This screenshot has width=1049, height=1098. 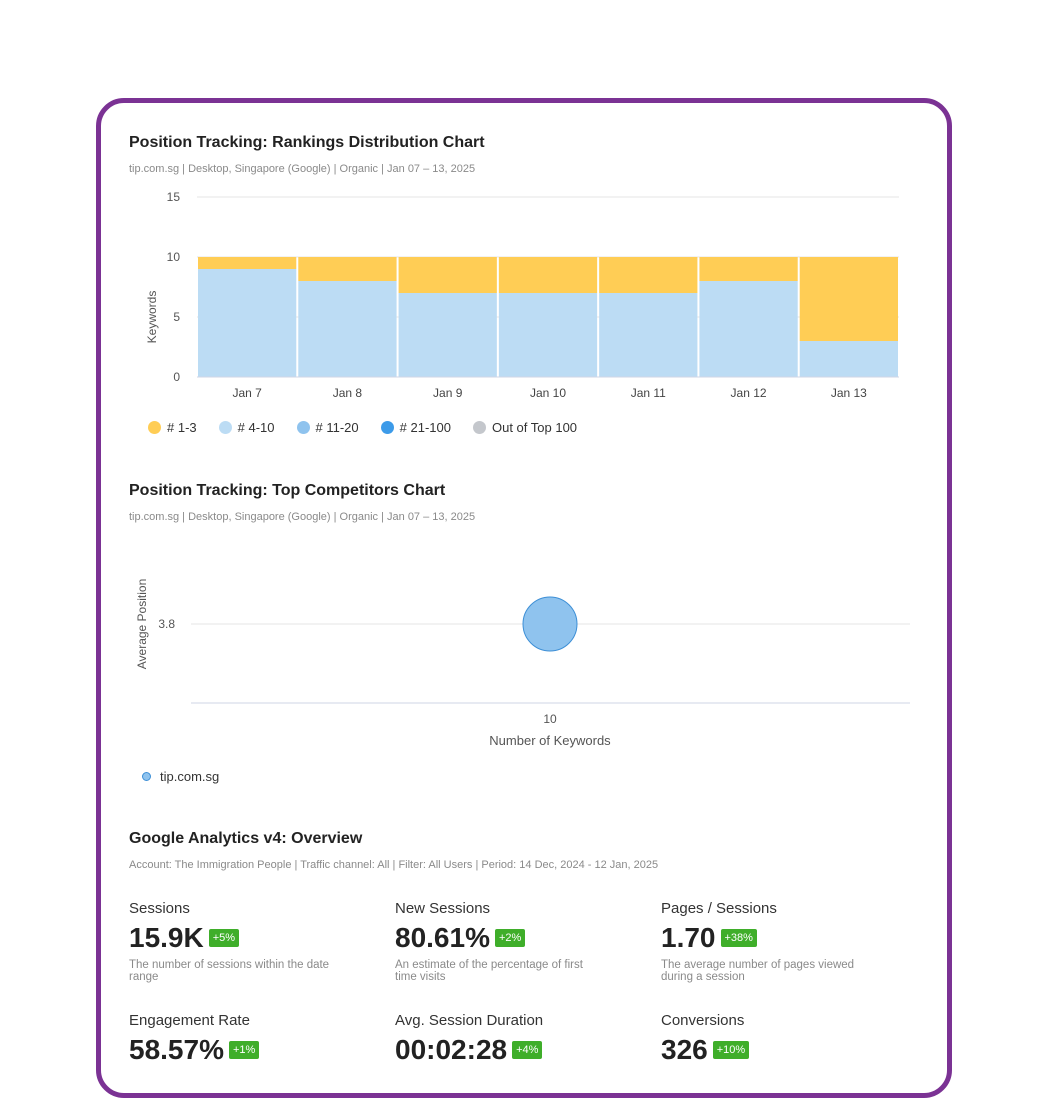 I want to click on metric-value: 15.9K, so click(x=166, y=937).